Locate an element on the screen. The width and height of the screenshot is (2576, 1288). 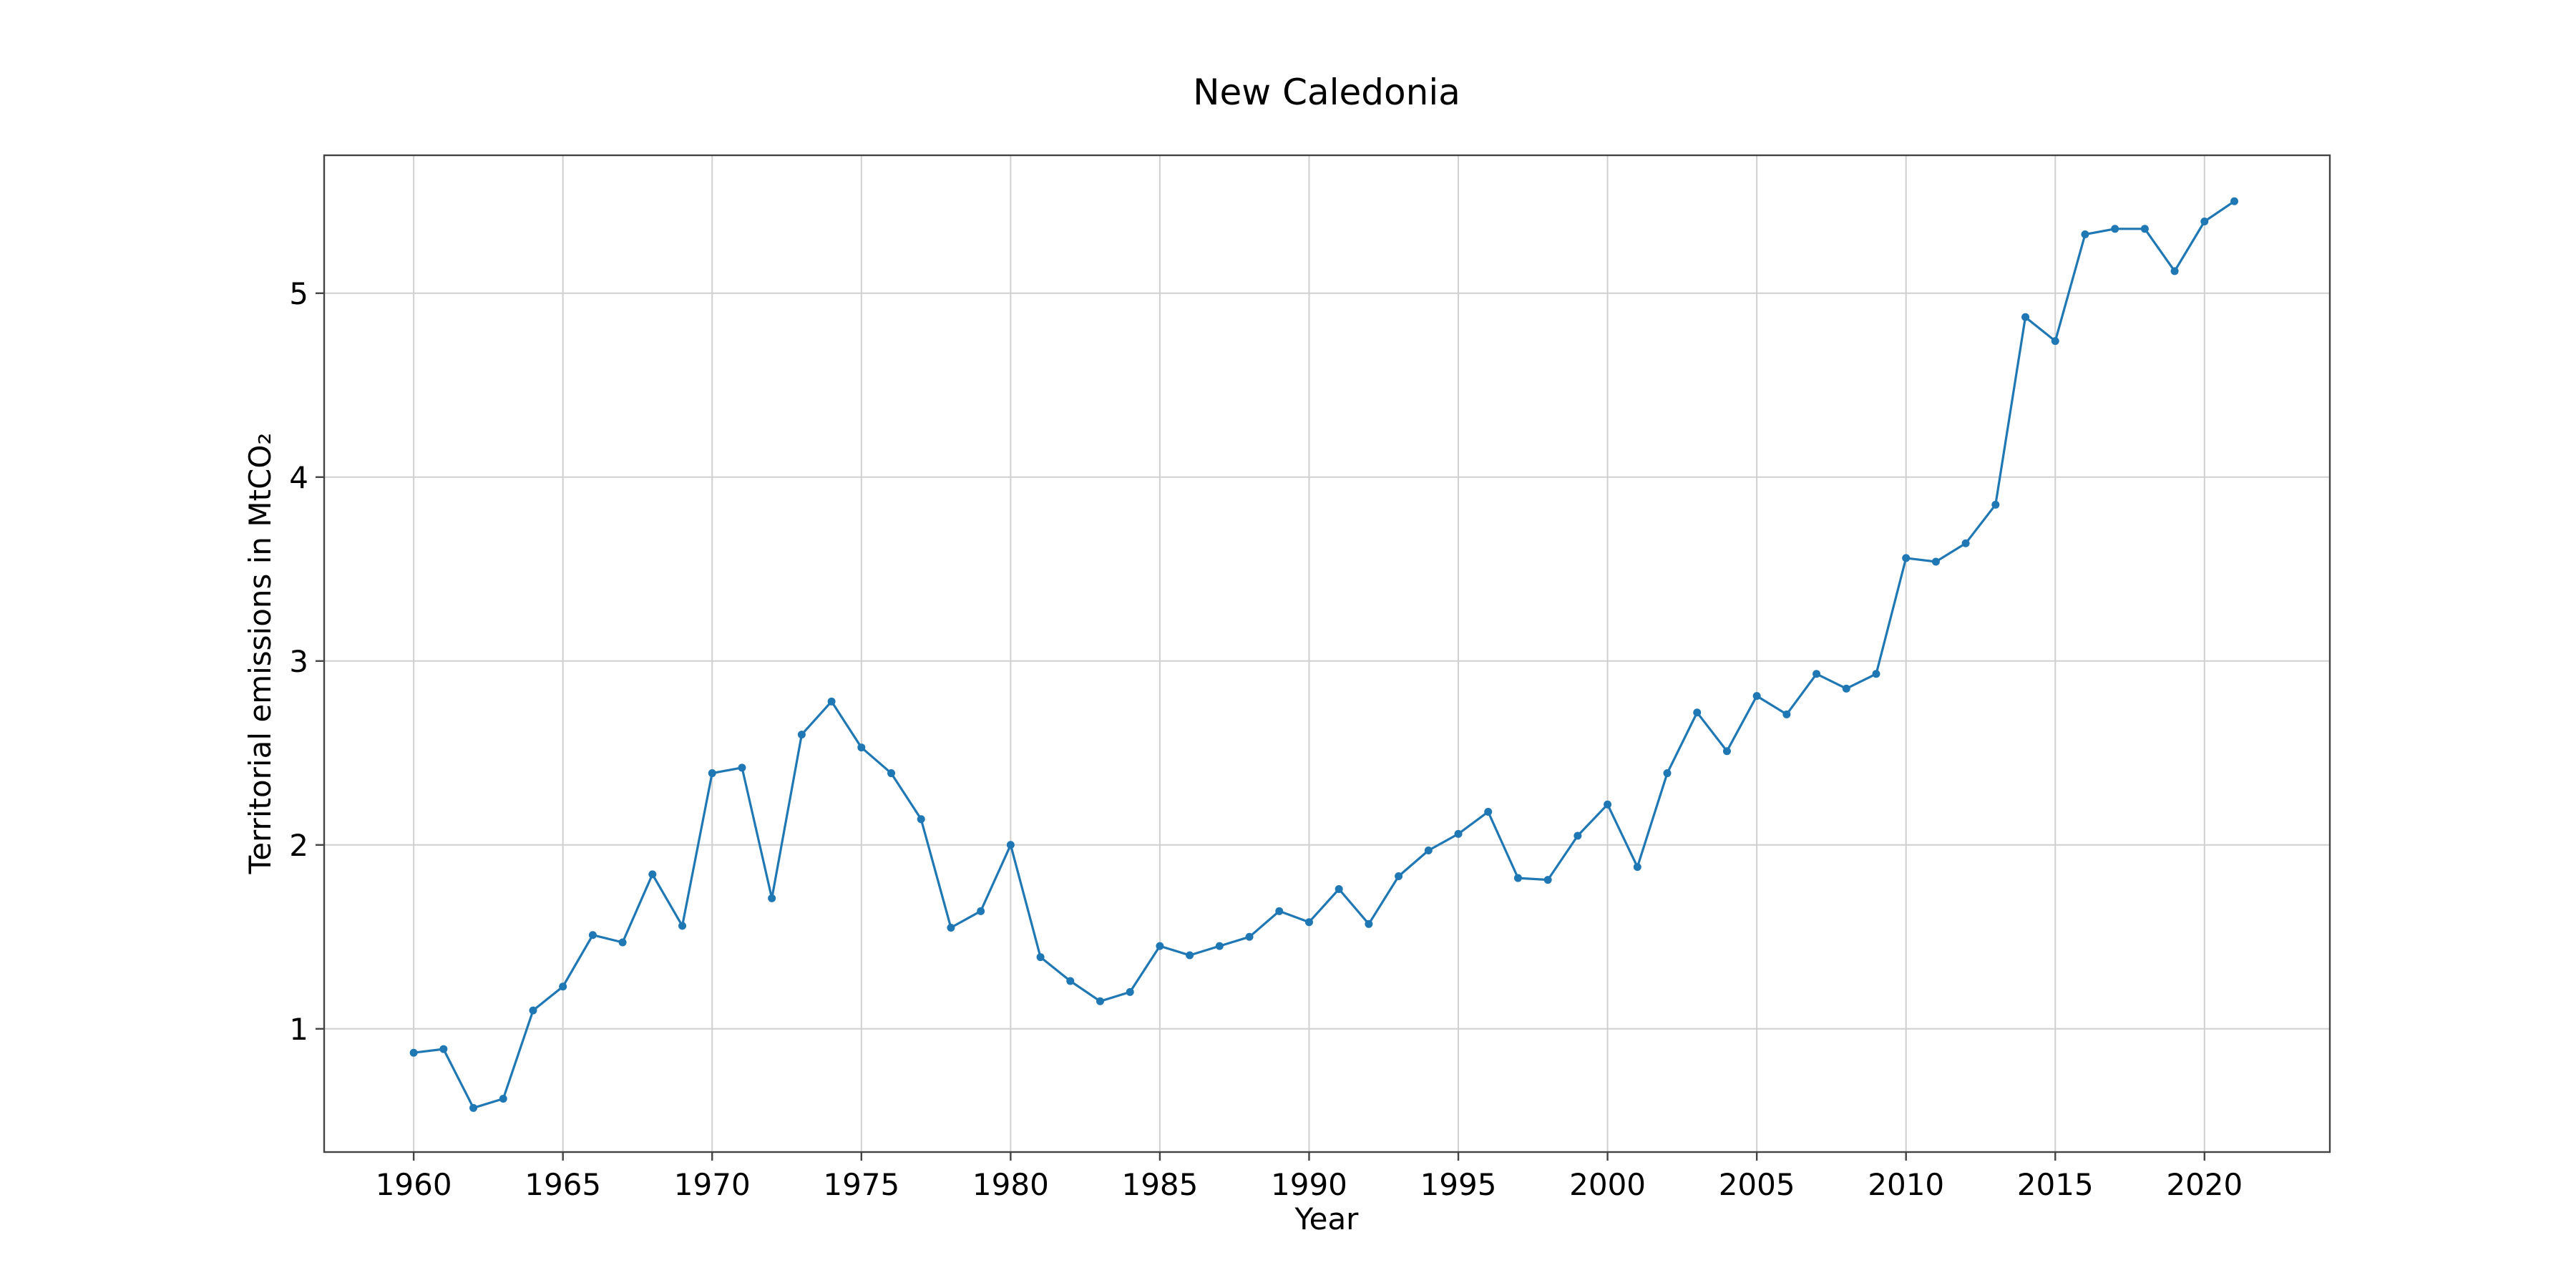
x-tick-label: 2000 is located at coordinates (1607, 1184).